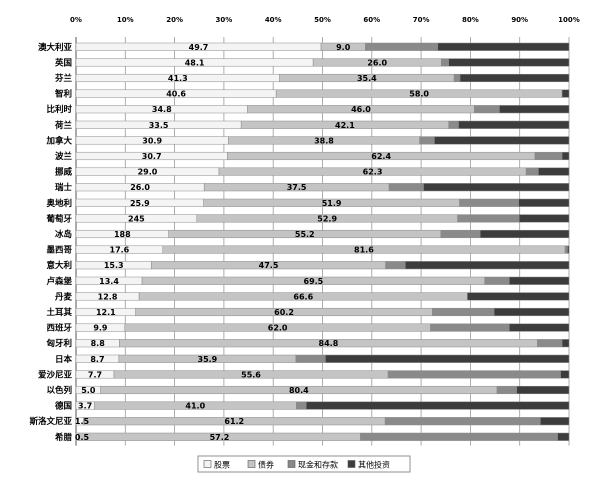 The height and width of the screenshot is (483, 596). What do you see at coordinates (569, 20) in the screenshot?
I see `x-tick-label: 100%` at bounding box center [569, 20].